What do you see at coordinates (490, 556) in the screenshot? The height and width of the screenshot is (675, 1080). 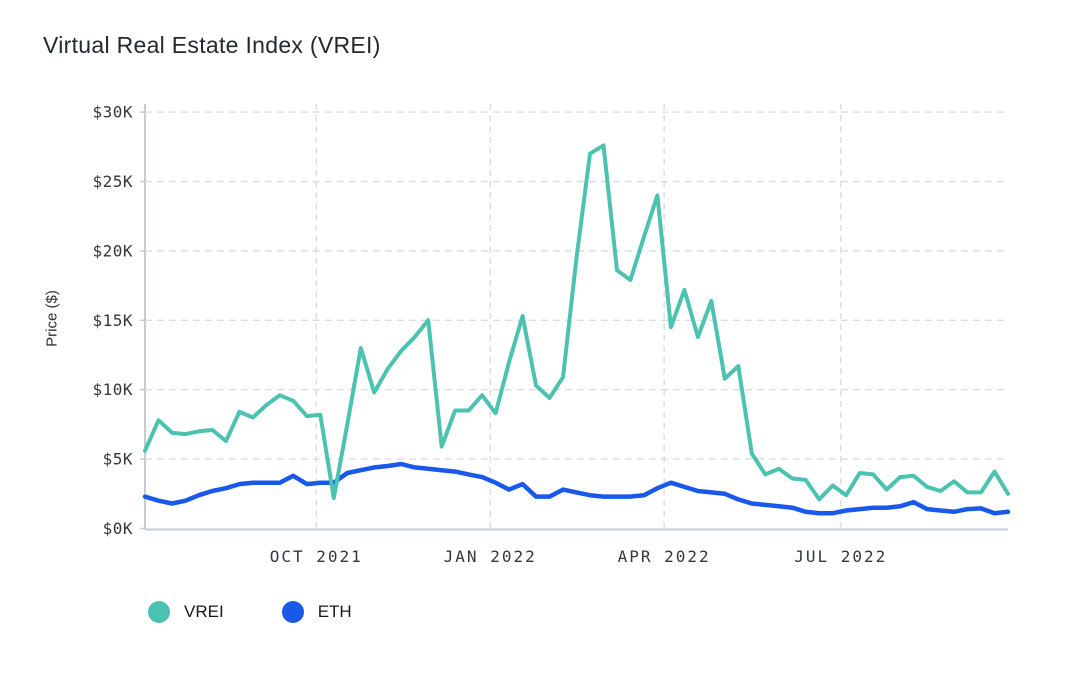 I see `x-tick-label: JAN 2022` at bounding box center [490, 556].